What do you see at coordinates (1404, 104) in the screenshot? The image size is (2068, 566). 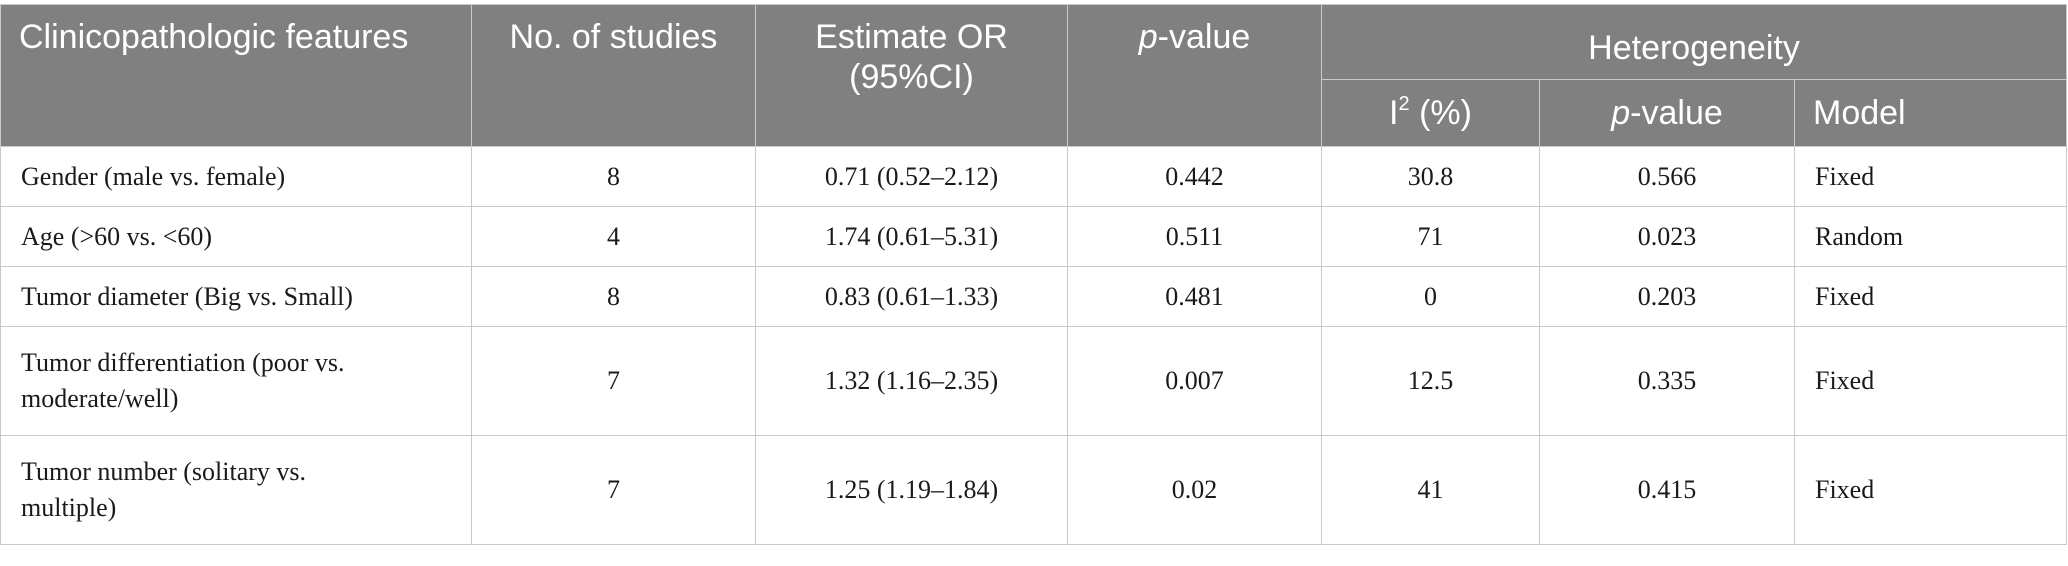 I see `header-i2-superscript: 2` at bounding box center [1404, 104].